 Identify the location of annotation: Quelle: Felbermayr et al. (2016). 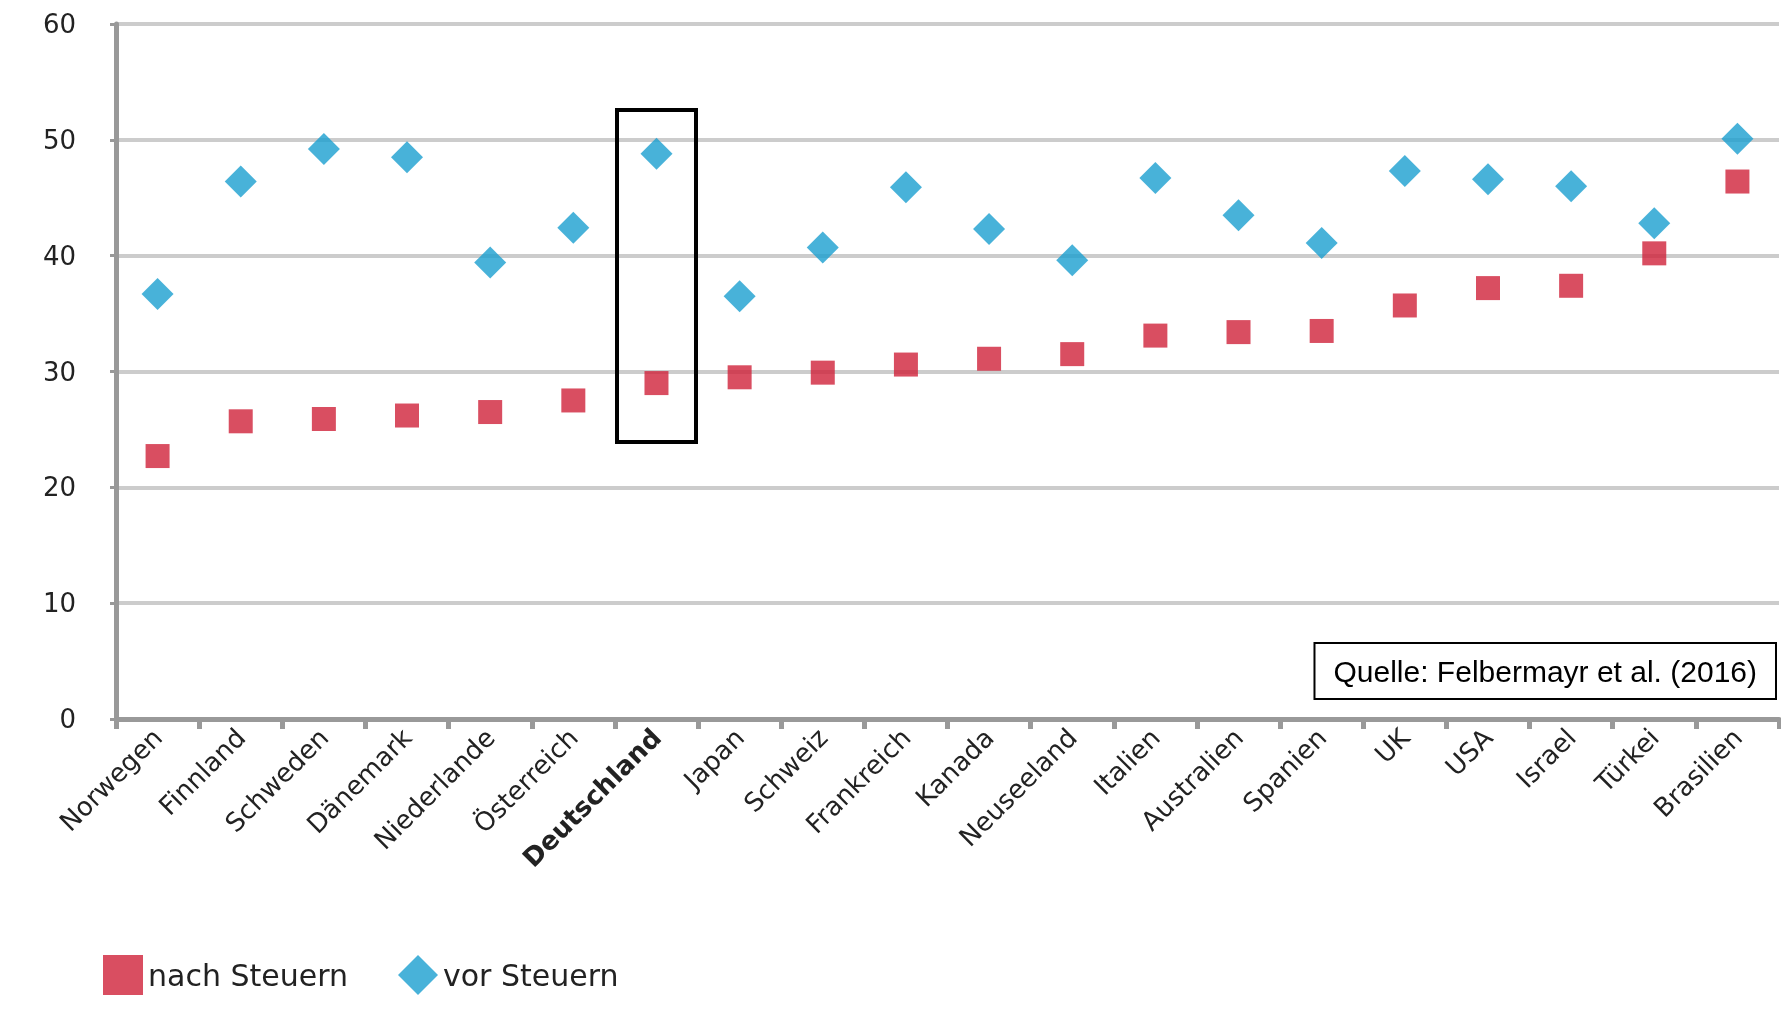
(1545, 671).